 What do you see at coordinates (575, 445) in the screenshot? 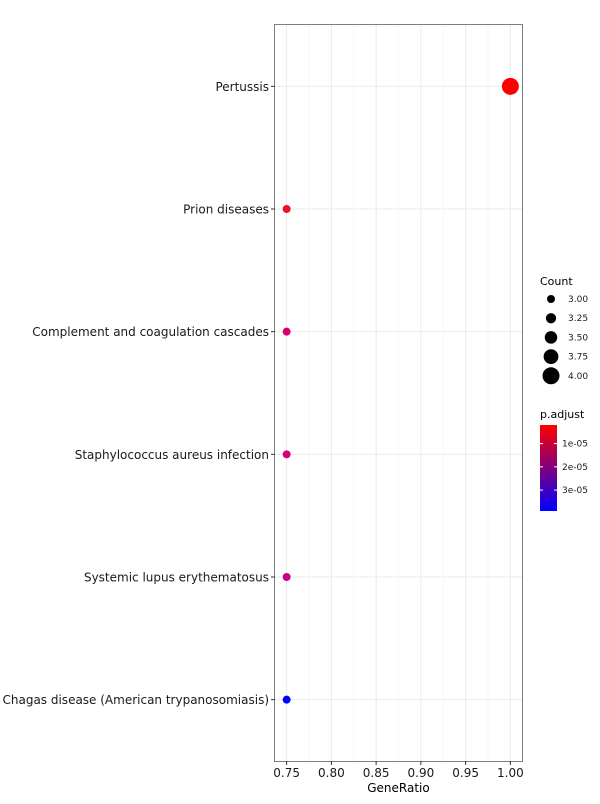
I see `padjust-legend-label: 1e-05` at bounding box center [575, 445].